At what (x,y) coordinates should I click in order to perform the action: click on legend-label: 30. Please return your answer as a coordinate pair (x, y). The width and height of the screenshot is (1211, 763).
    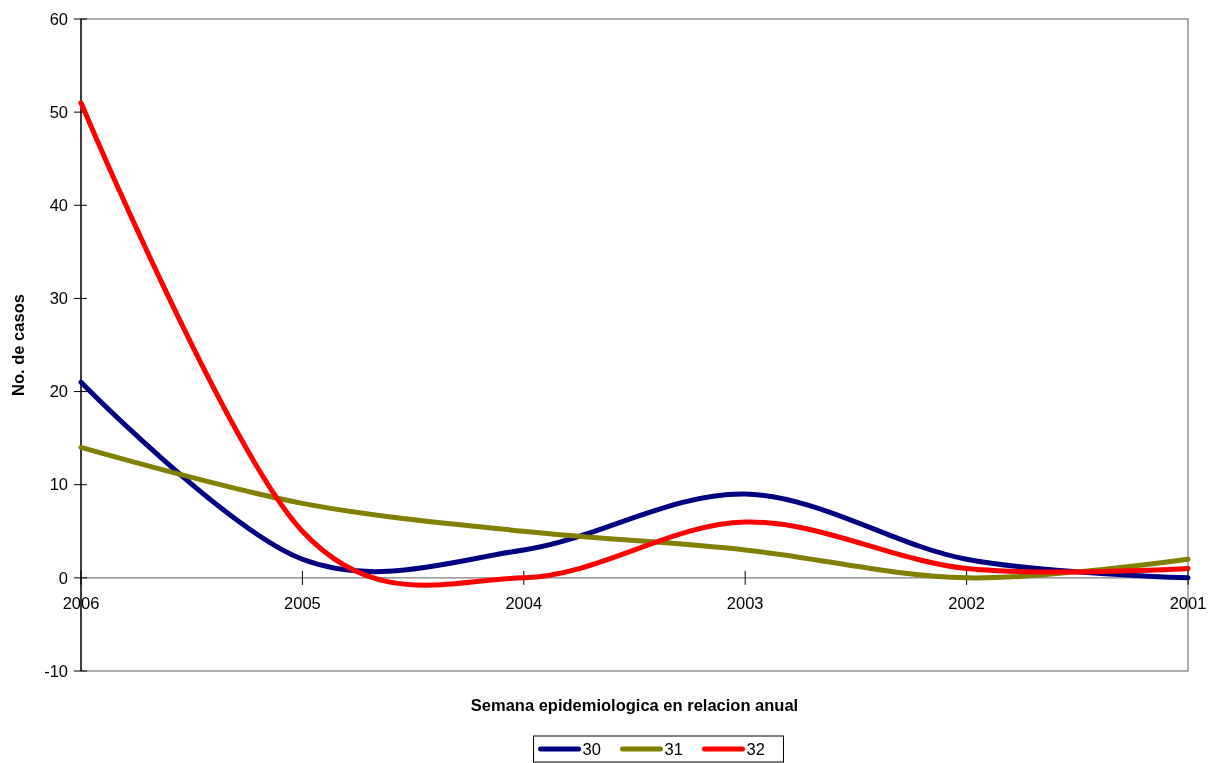
    Looking at the image, I should click on (591, 748).